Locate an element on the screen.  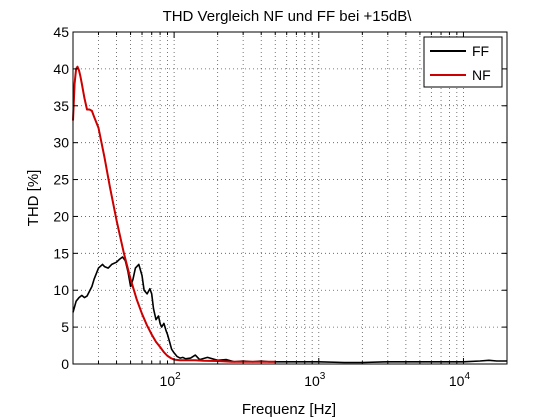
x-tick-label: 10² is located at coordinates (171, 380).